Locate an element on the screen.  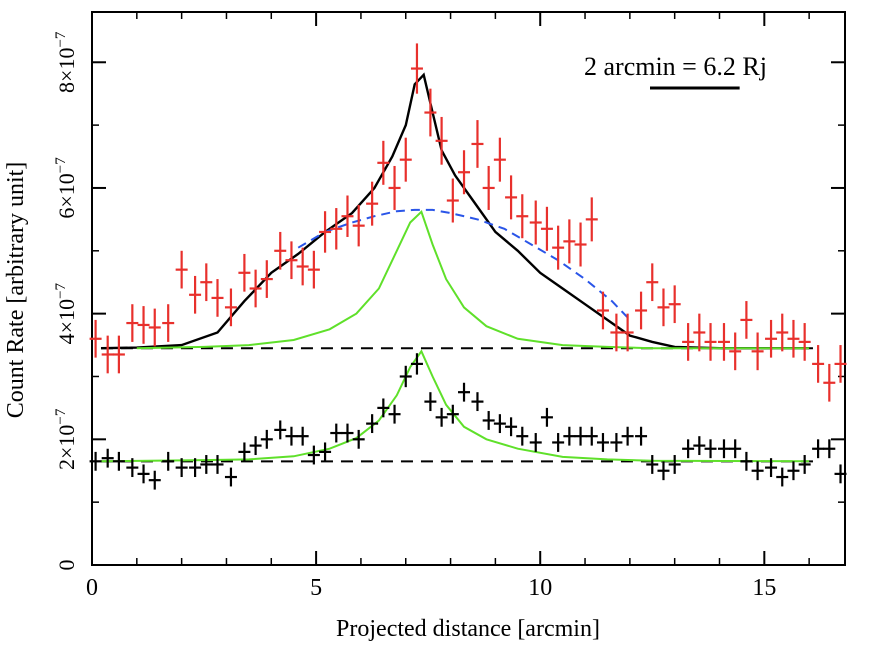
x-tick-label: 15 is located at coordinates (764, 588).